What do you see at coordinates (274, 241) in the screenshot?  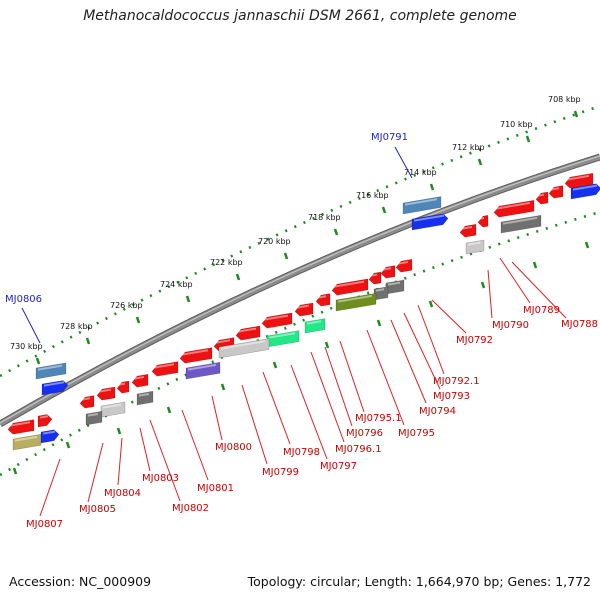 I see `scale-label: 720 kbp` at bounding box center [274, 241].